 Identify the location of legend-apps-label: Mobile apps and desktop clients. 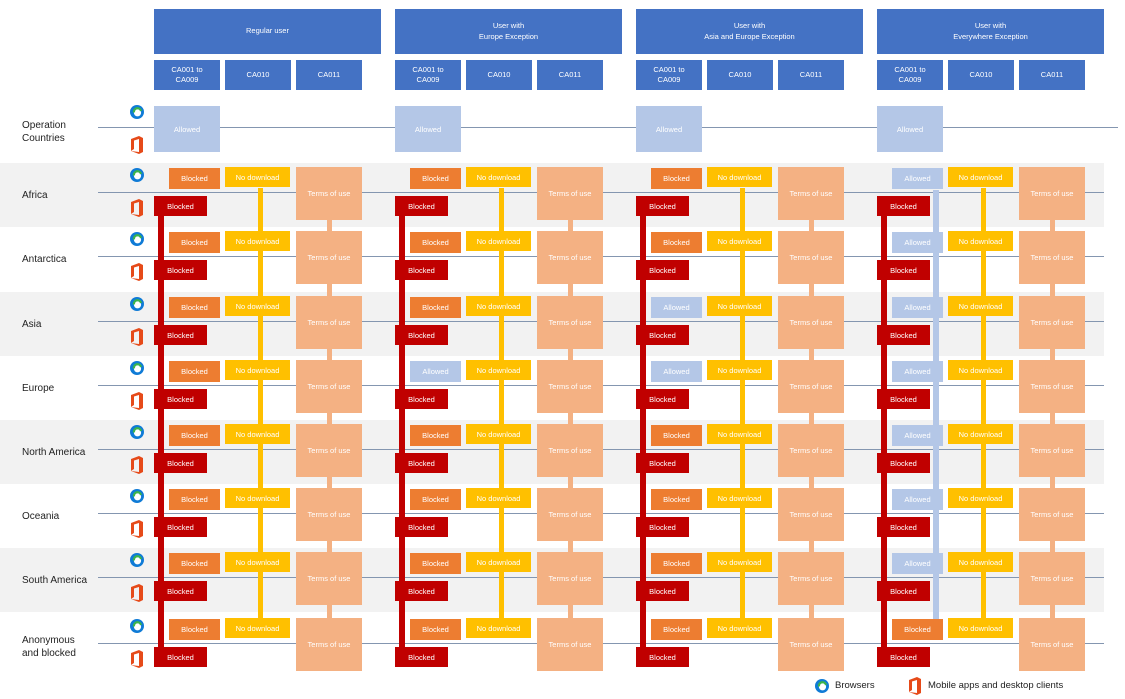
(996, 685).